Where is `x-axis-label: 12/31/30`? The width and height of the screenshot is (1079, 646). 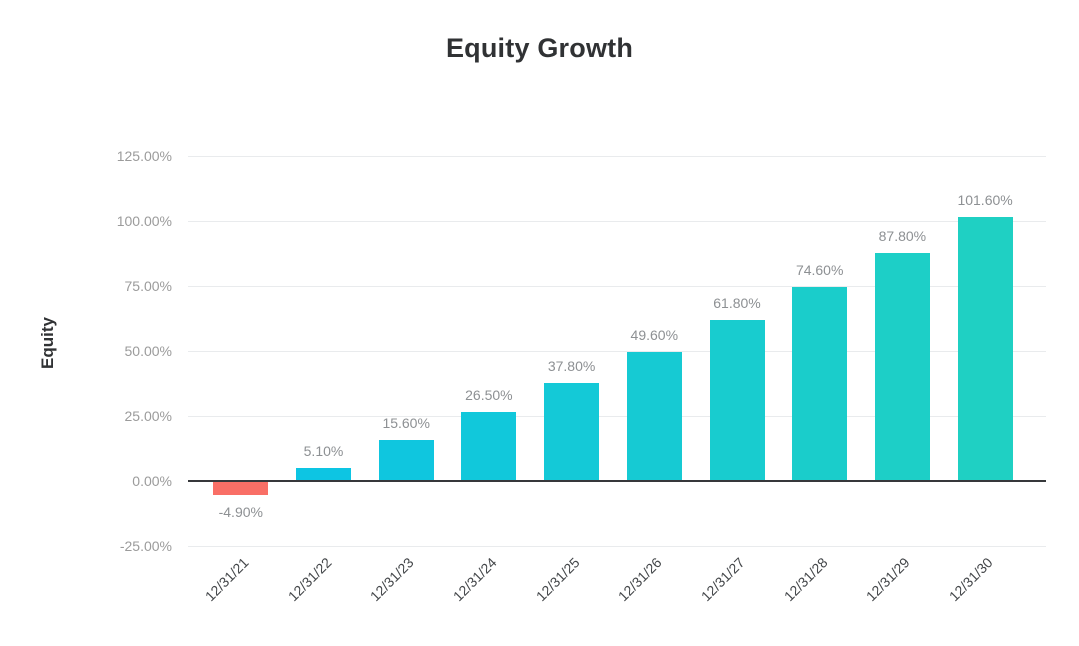
x-axis-label: 12/31/30 is located at coordinates (970, 579).